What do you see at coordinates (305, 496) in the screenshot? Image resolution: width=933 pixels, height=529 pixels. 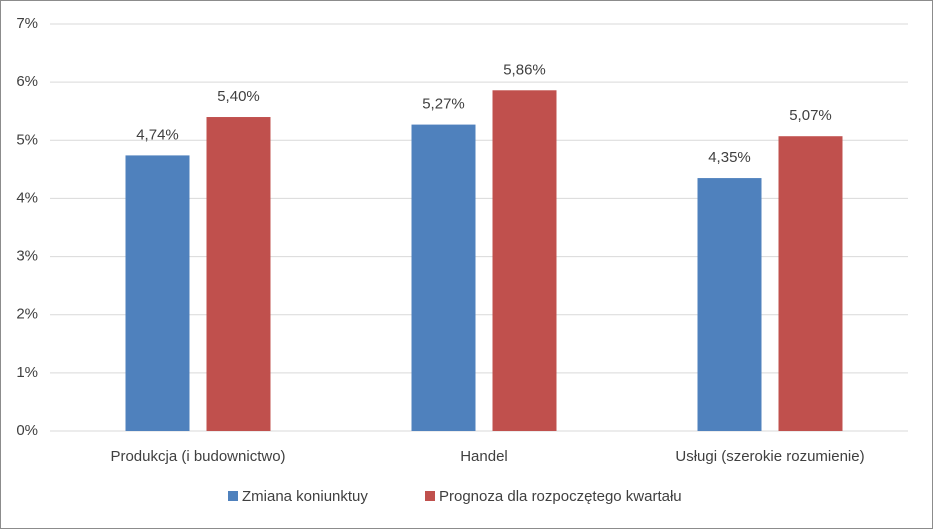 I see `legend-label: Zmiana koniunktuy` at bounding box center [305, 496].